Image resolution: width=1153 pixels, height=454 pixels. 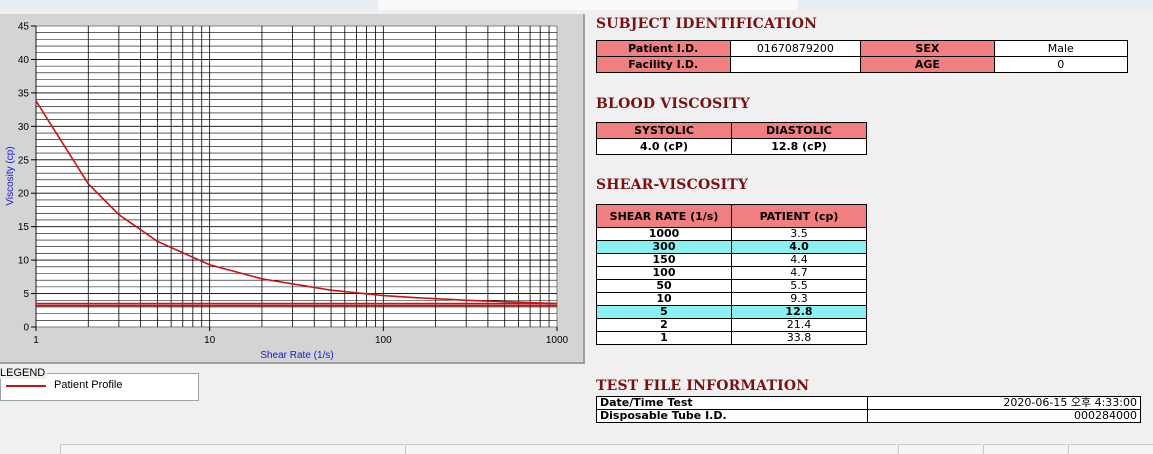 What do you see at coordinates (732, 403) in the screenshot?
I see `datetime-label: Date/Time Test` at bounding box center [732, 403].